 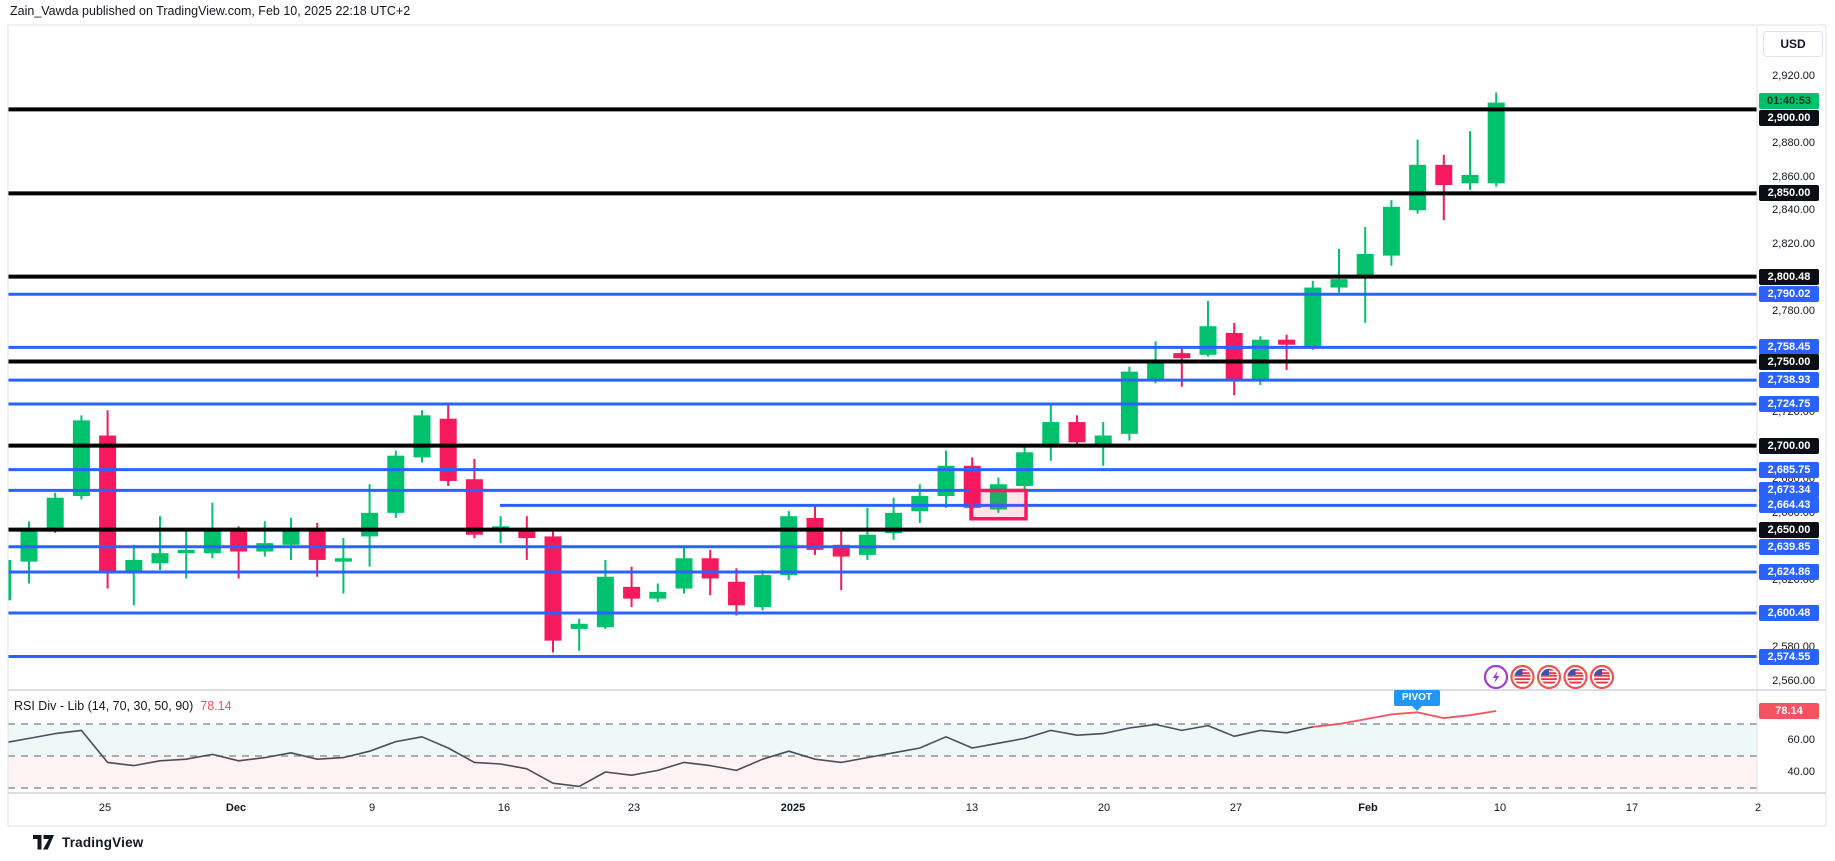 What do you see at coordinates (43, 842) in the screenshot?
I see `tradingview-logo-icon` at bounding box center [43, 842].